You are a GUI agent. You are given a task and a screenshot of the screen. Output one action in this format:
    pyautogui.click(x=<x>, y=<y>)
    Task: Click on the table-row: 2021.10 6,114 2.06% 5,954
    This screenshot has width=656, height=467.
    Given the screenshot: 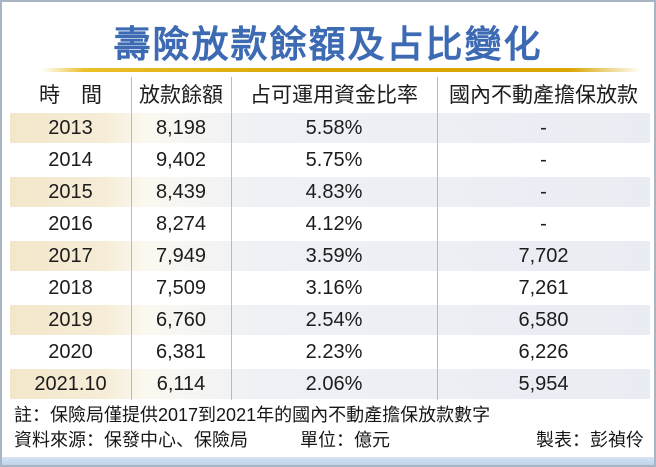 What is the action you would take?
    pyautogui.click(x=330, y=384)
    